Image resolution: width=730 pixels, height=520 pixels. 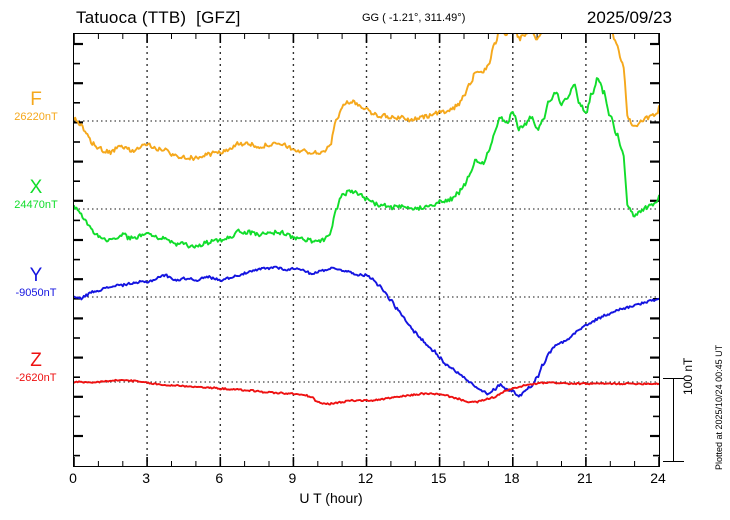 I want to click on component-label-x: X 24470nT, so click(x=36, y=195).